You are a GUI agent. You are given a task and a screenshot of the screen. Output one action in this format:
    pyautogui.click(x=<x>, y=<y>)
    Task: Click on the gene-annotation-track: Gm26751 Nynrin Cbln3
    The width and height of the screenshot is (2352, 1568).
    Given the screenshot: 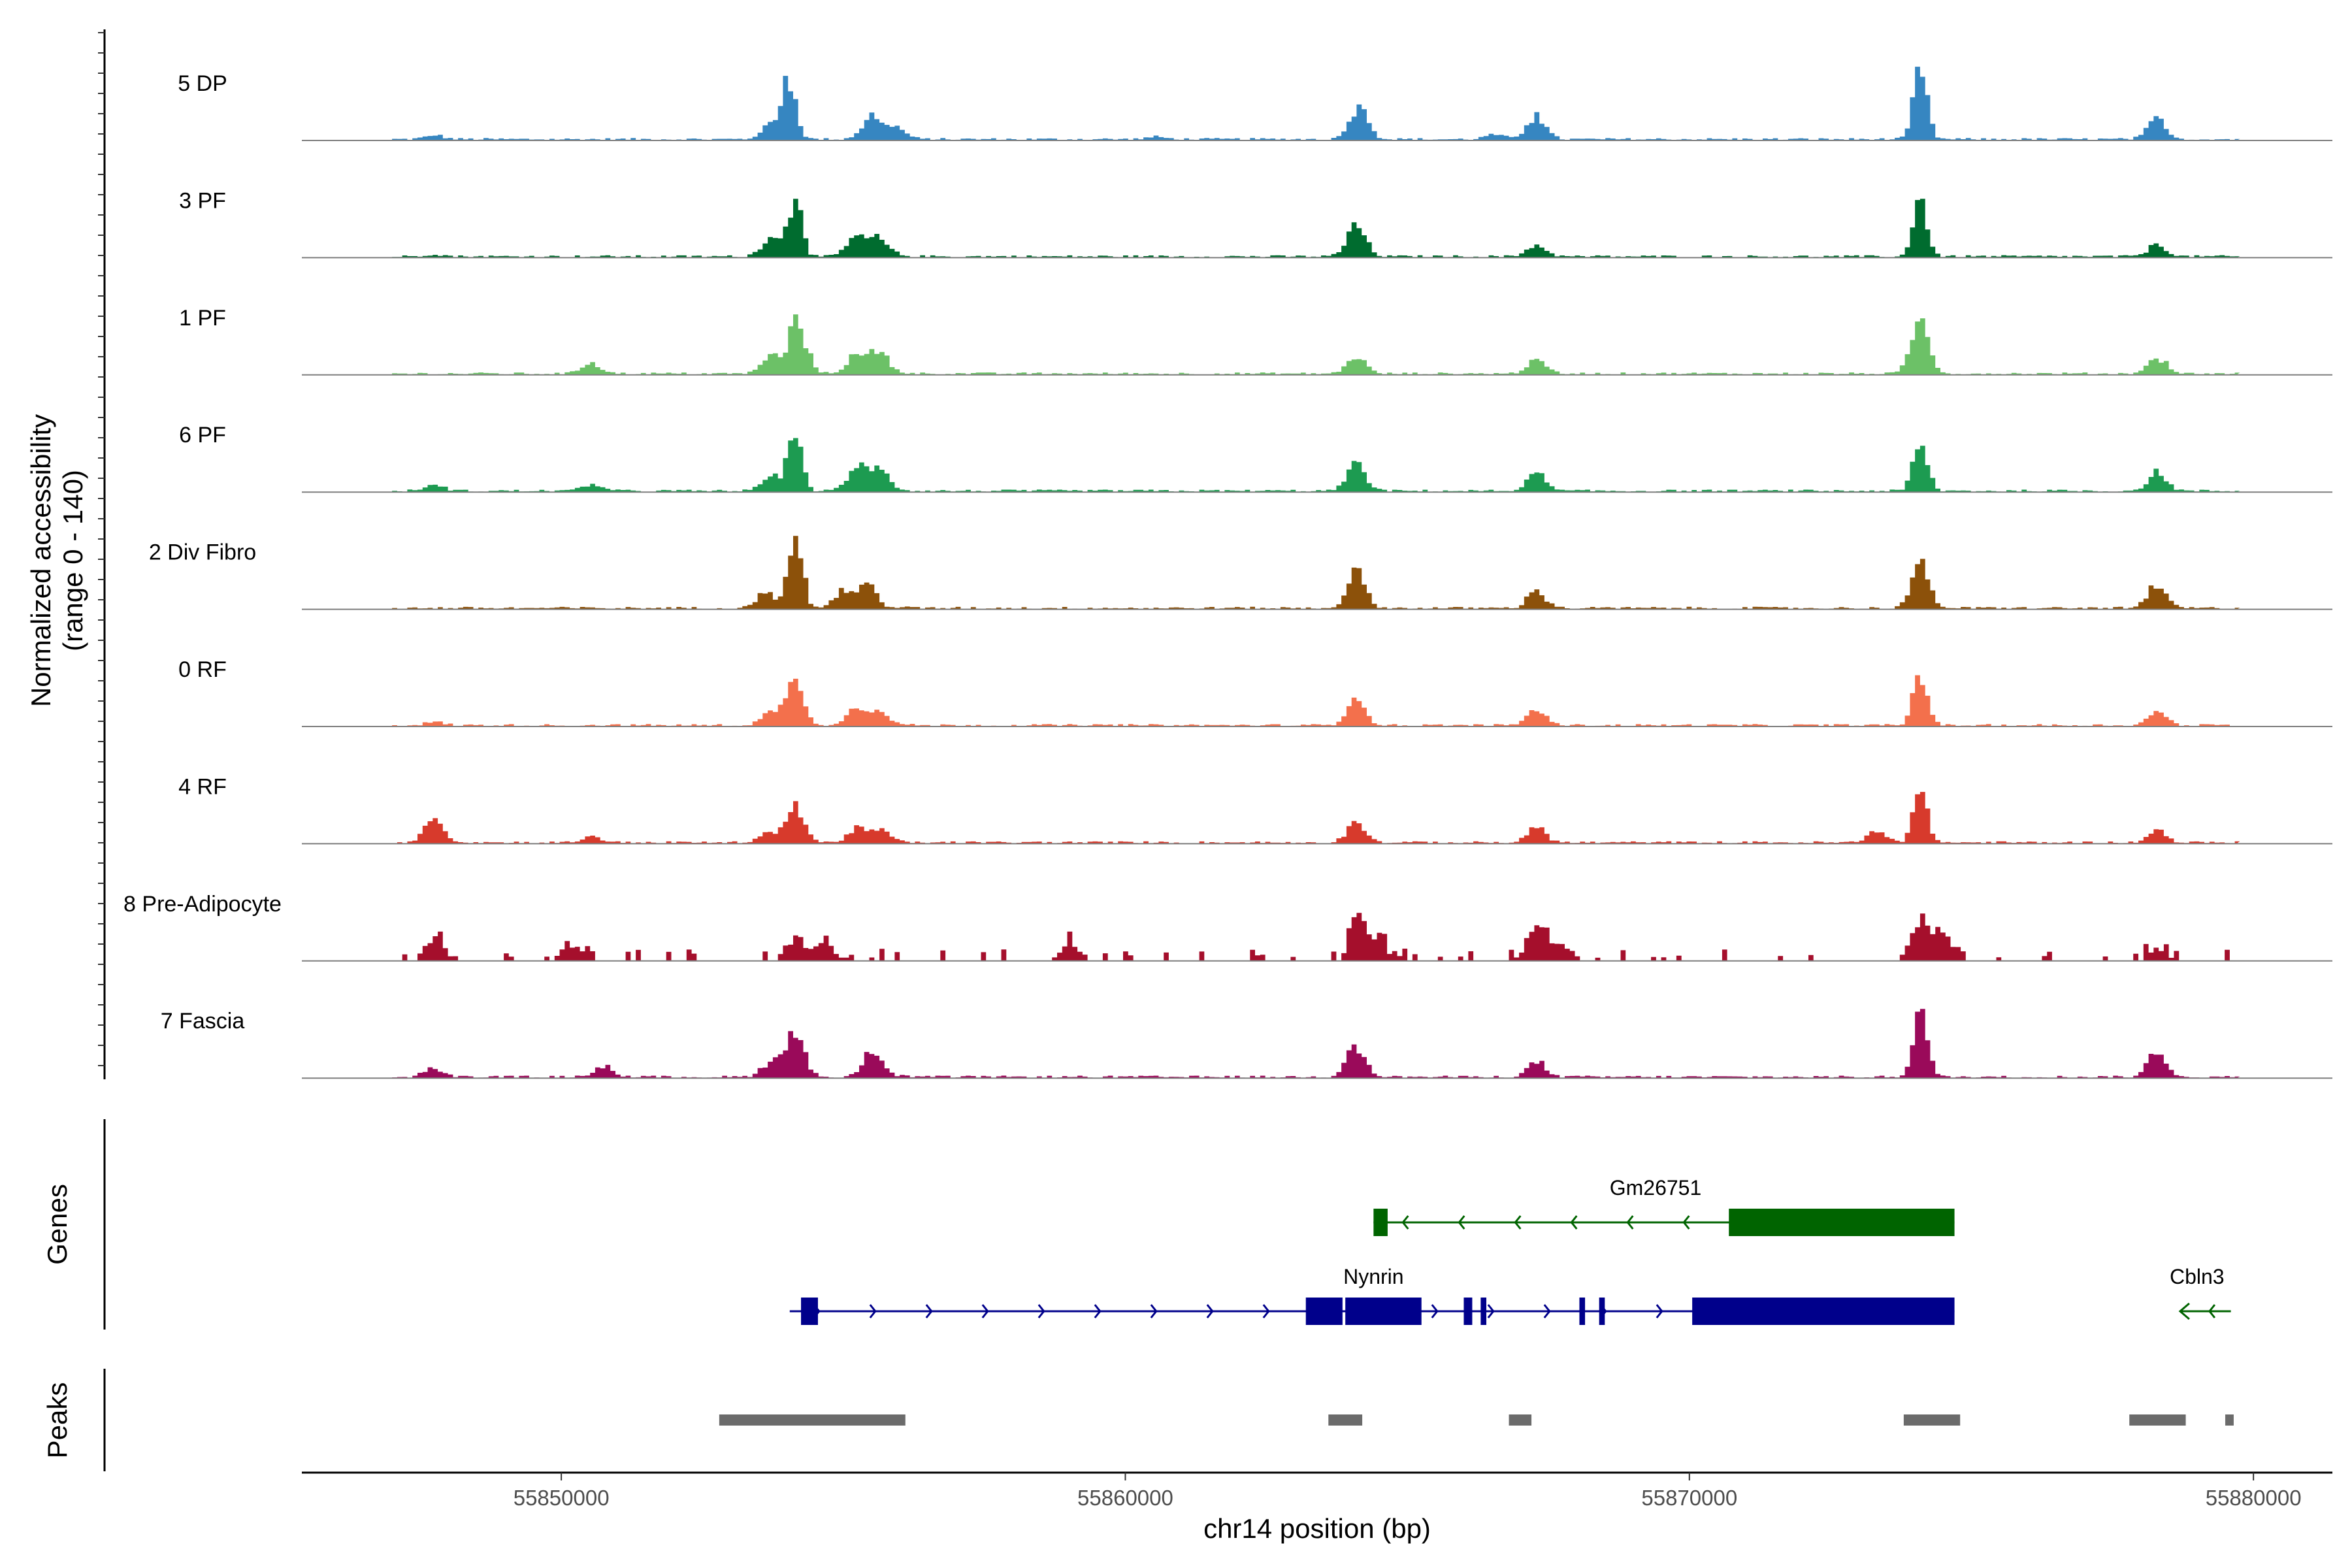 What is the action you would take?
    pyautogui.click(x=1510, y=1250)
    